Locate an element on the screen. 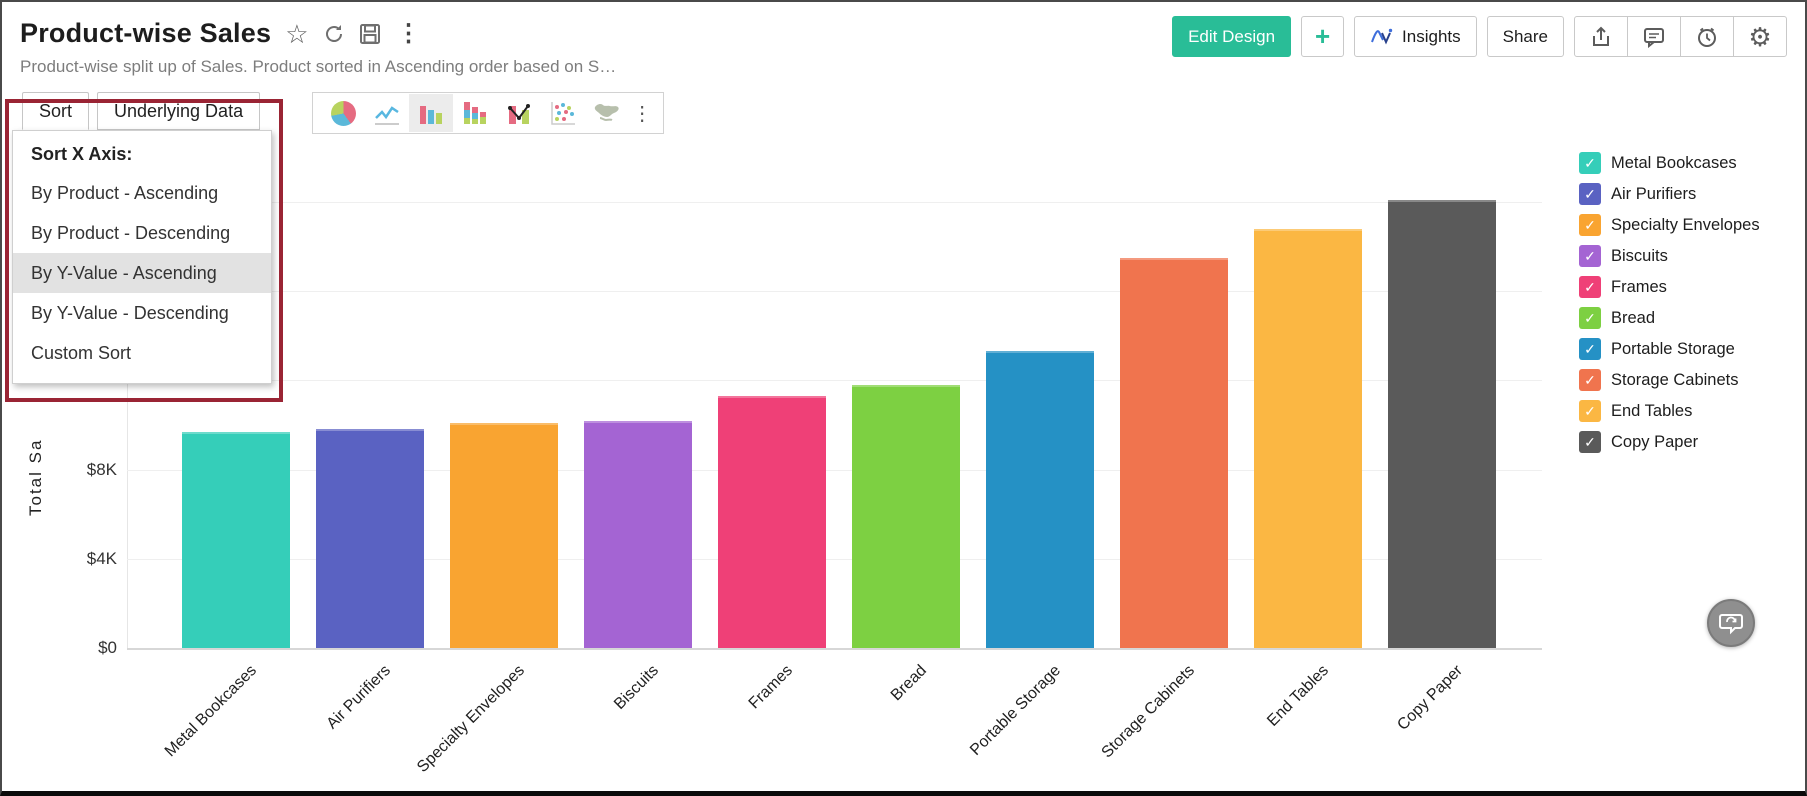  insights-button: Insights is located at coordinates (1415, 36).